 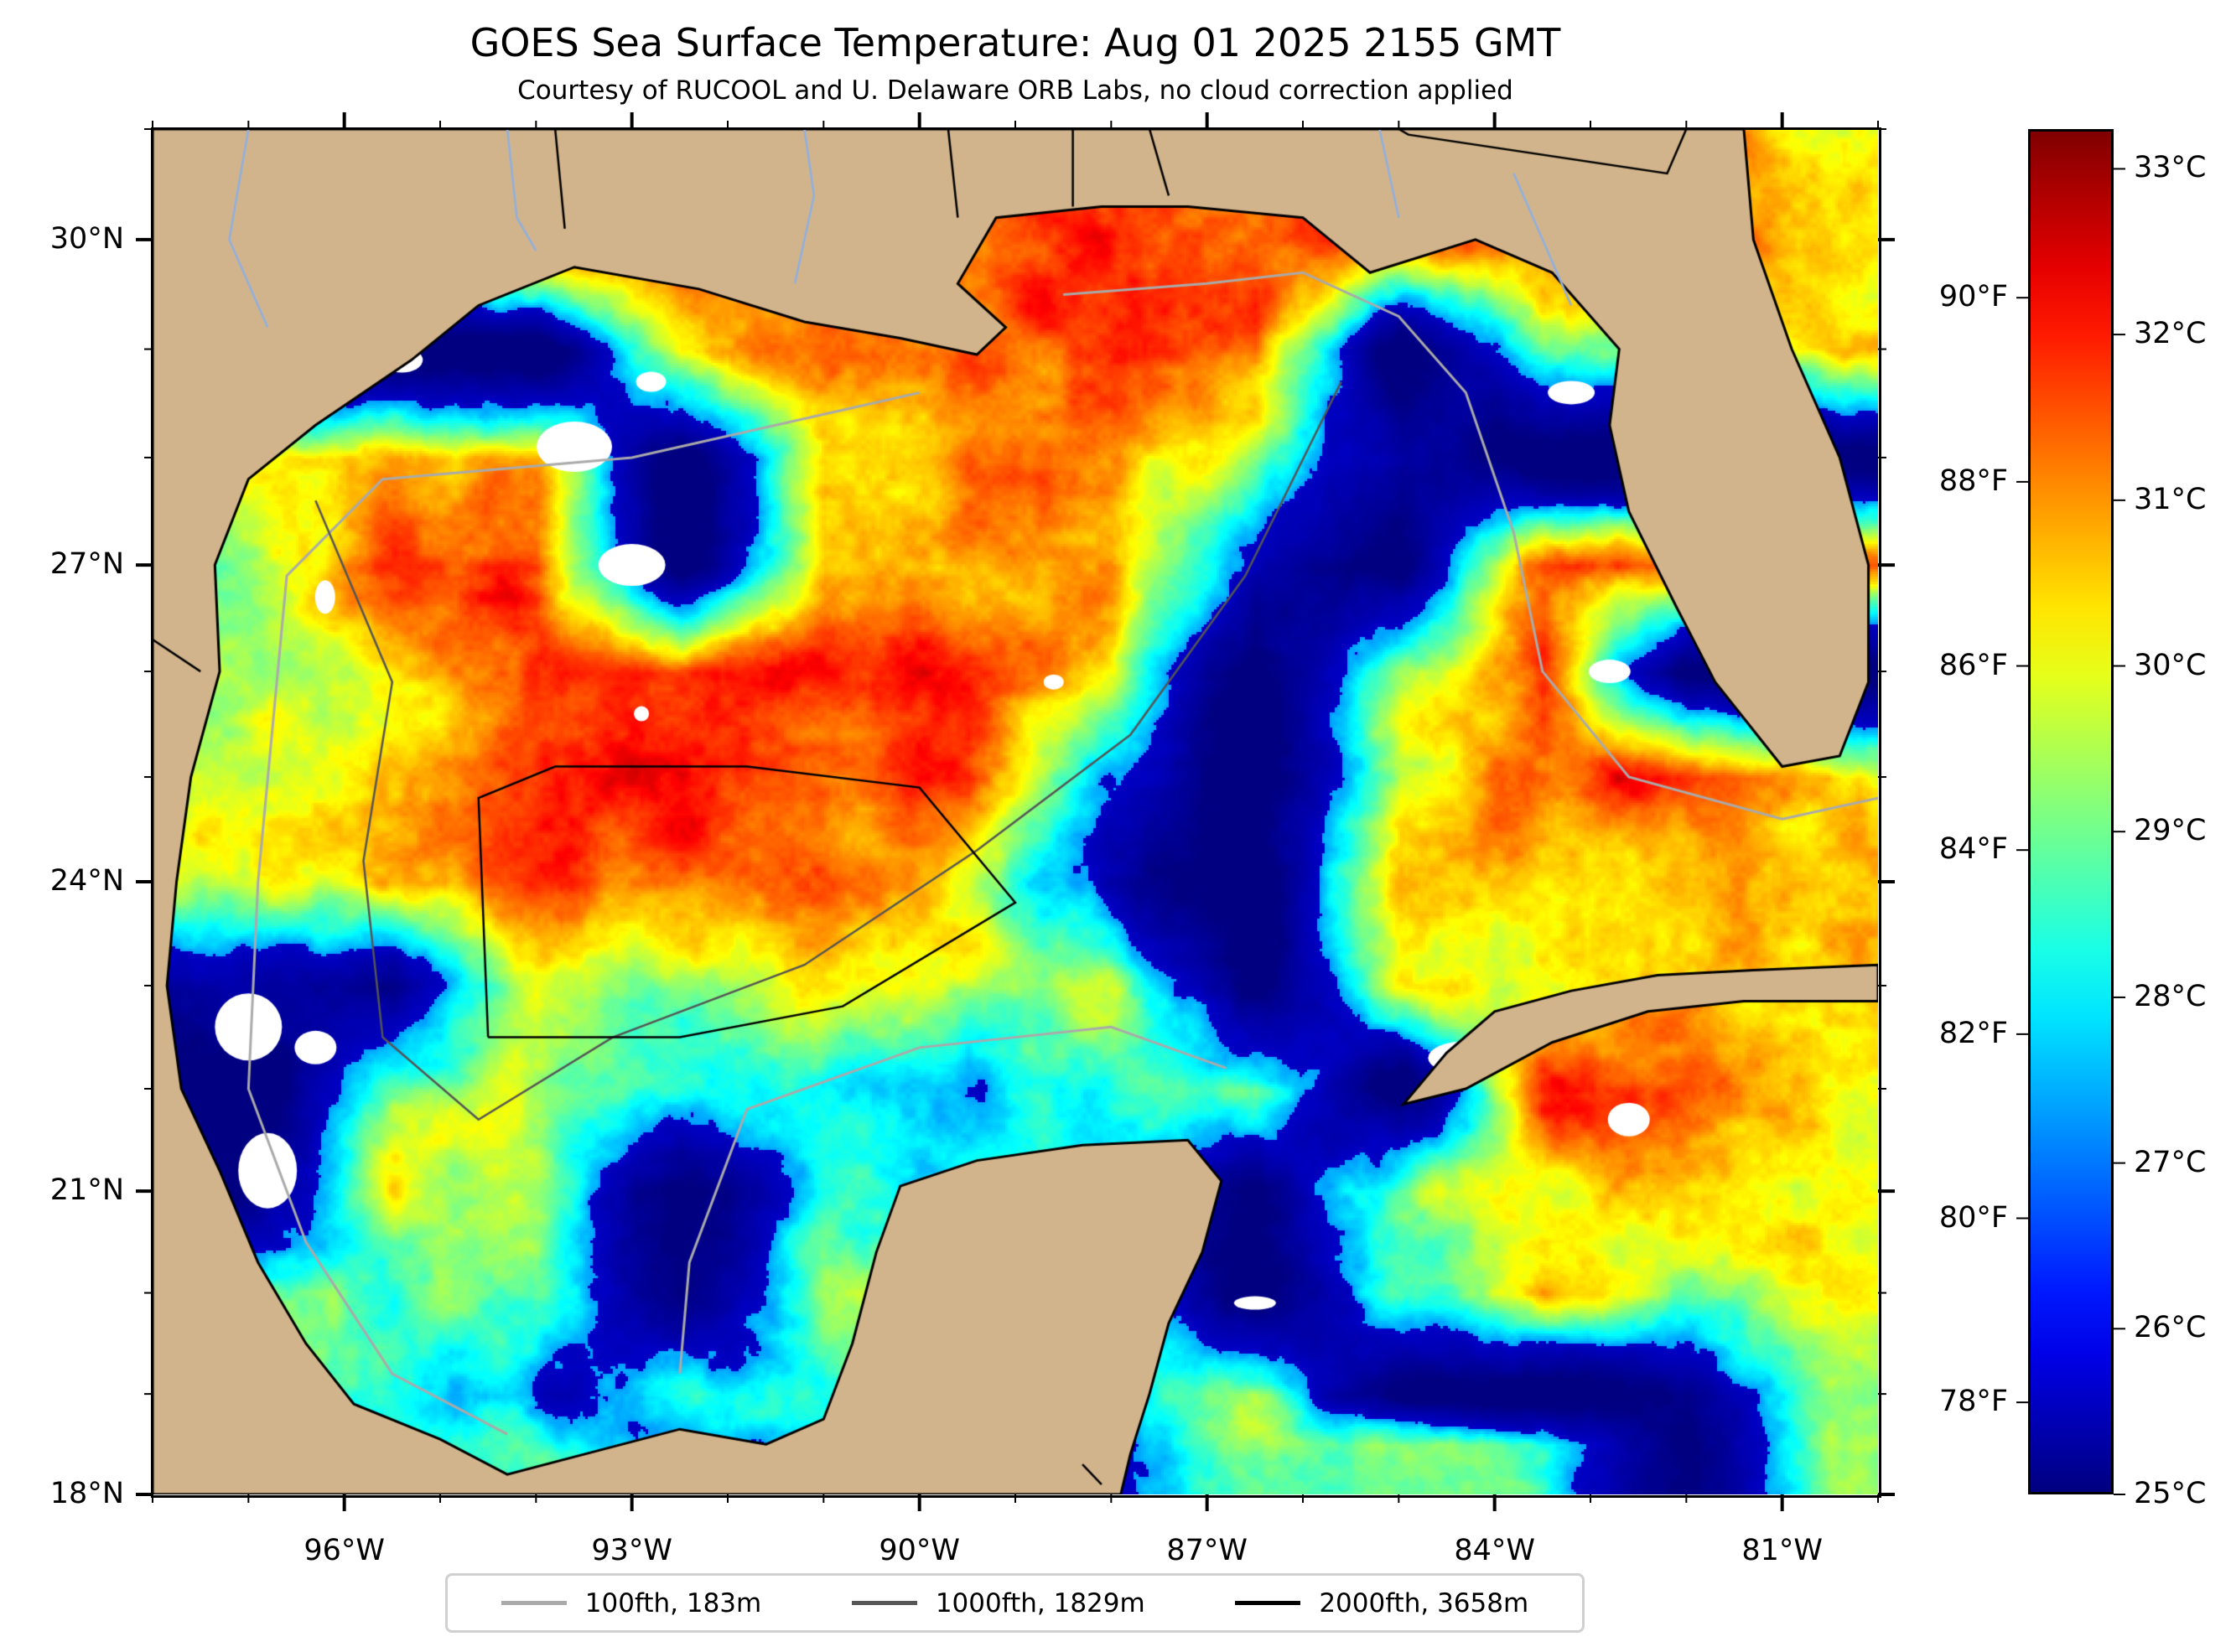 What do you see at coordinates (2170, 1162) in the screenshot?
I see `colorbar-c-label: 27°C` at bounding box center [2170, 1162].